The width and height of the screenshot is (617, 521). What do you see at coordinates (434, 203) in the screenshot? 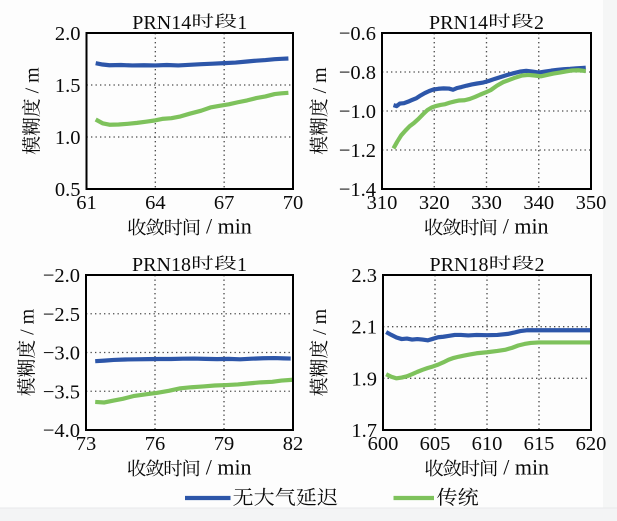
I see `subplot-2-xtick-label: 320` at bounding box center [434, 203].